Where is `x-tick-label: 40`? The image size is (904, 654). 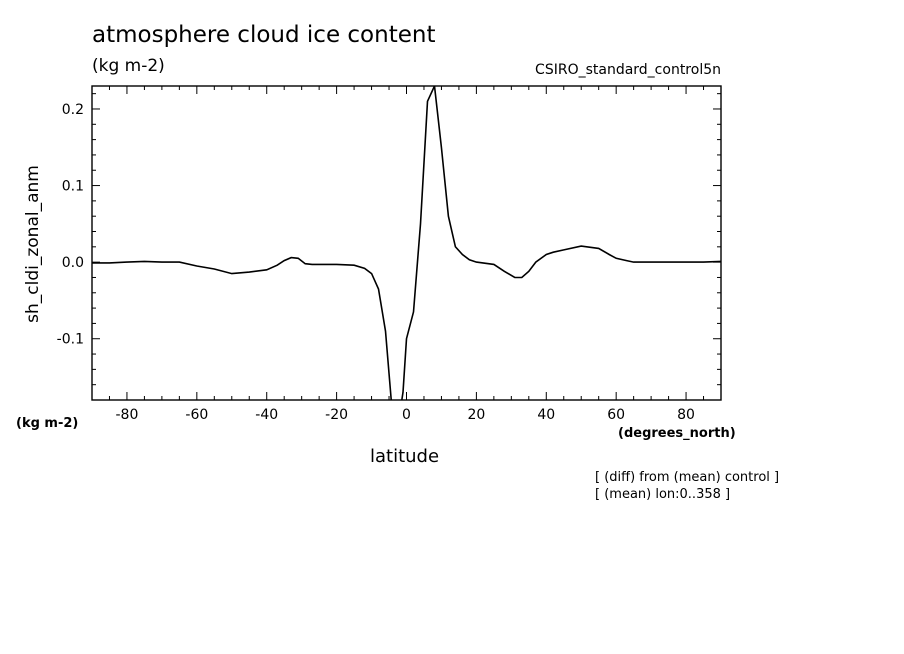 x-tick-label: 40 is located at coordinates (546, 415).